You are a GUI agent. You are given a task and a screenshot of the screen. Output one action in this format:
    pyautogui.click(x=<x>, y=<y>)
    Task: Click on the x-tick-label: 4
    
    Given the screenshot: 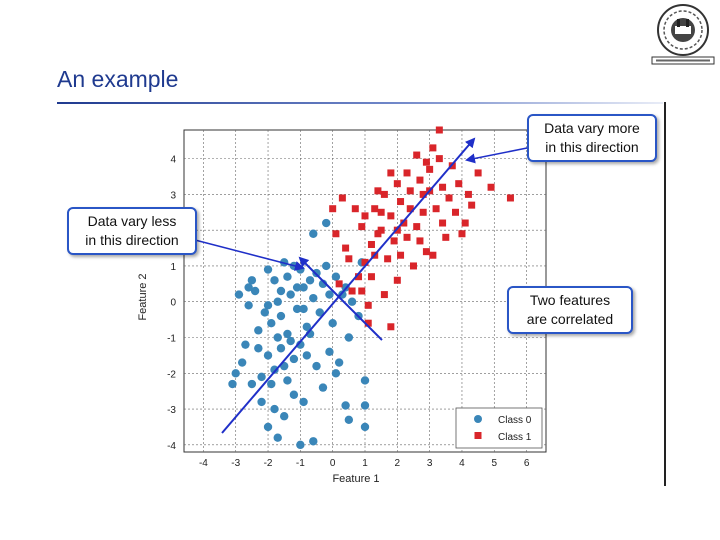 What is the action you would take?
    pyautogui.click(x=462, y=463)
    